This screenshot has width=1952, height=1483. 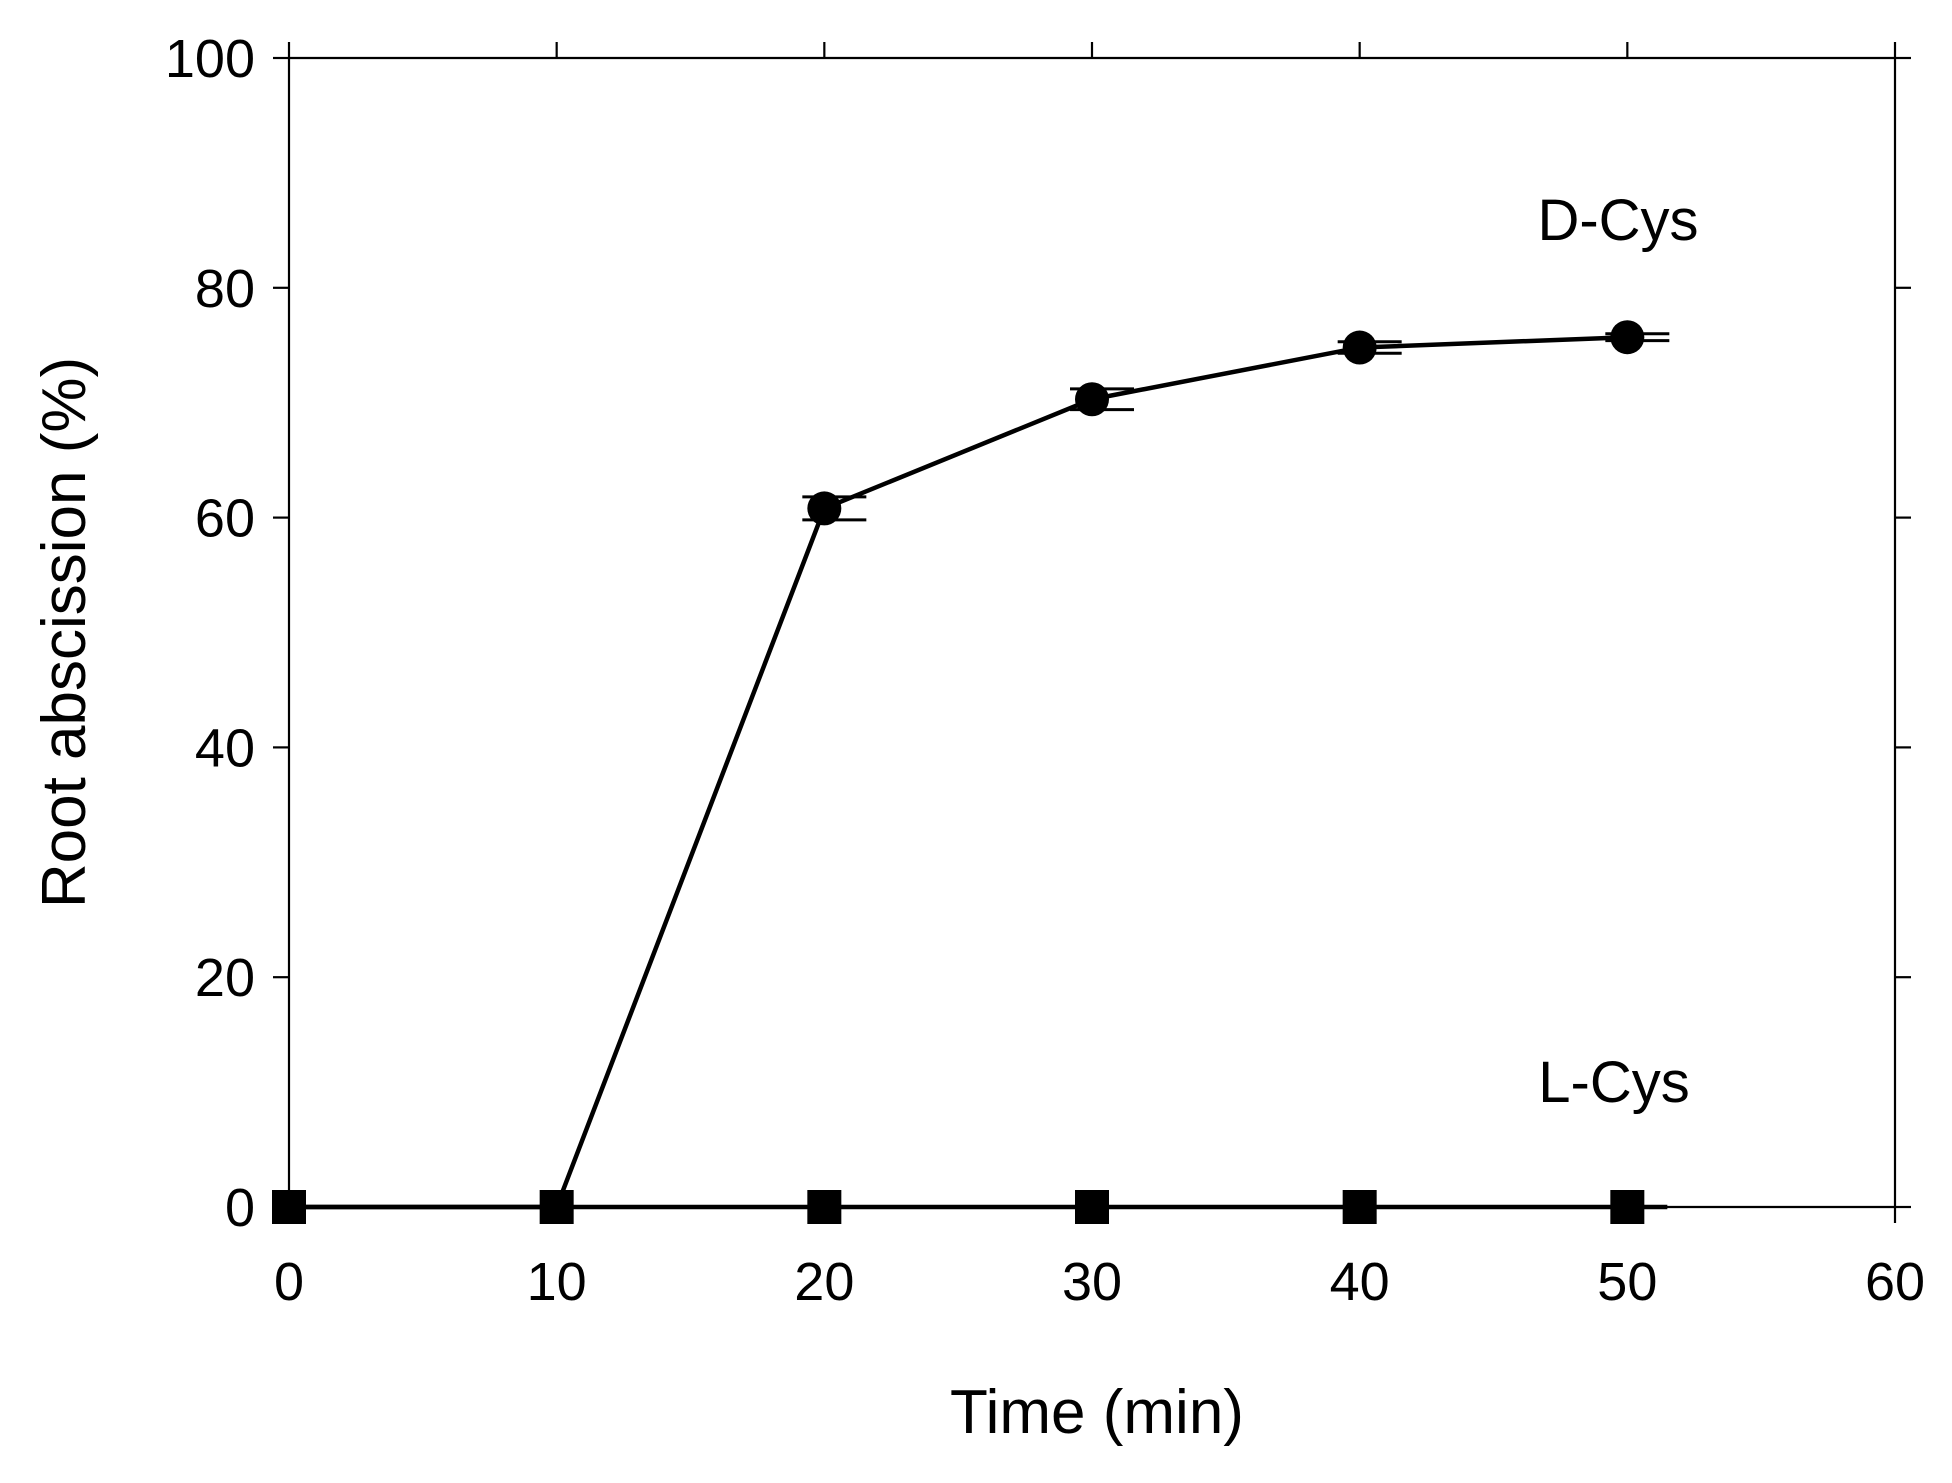 What do you see at coordinates (1360, 1282) in the screenshot?
I see `x-tick-label: 40` at bounding box center [1360, 1282].